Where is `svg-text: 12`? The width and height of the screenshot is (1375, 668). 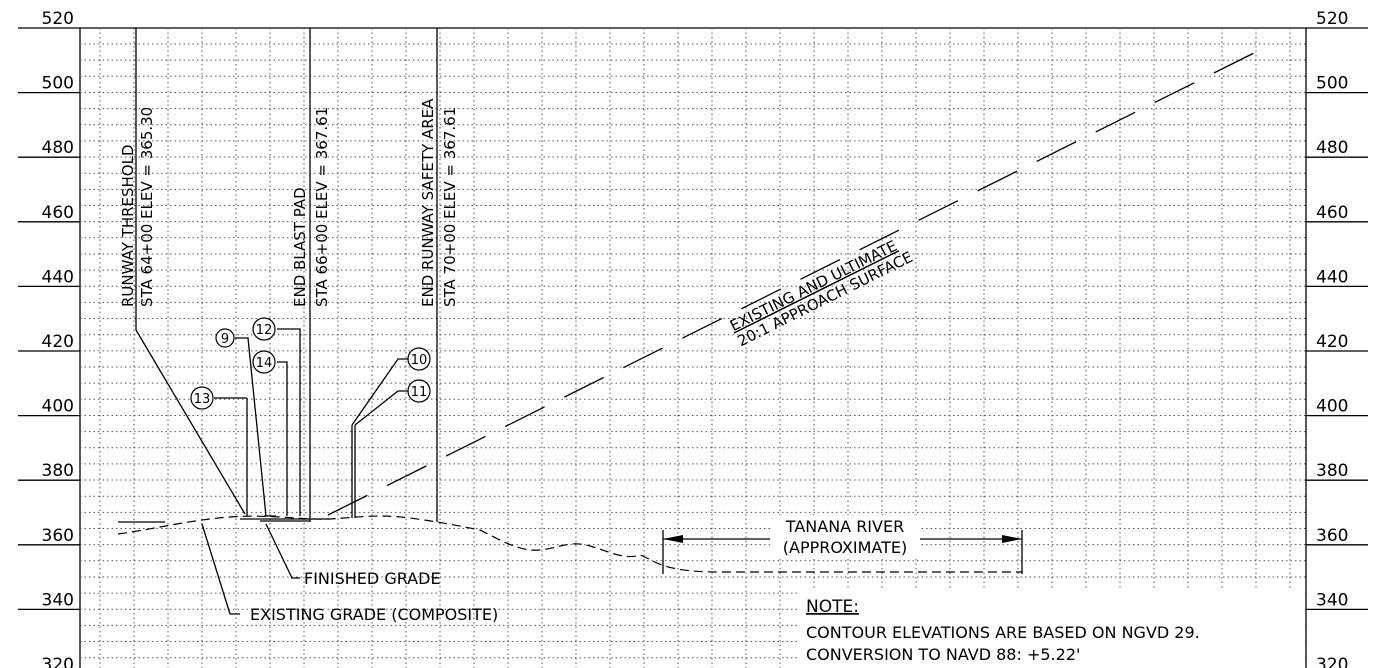
svg-text: 12 is located at coordinates (264, 330).